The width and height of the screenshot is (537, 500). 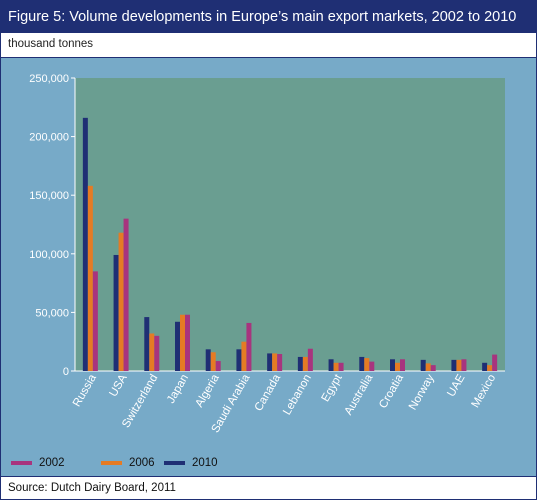 What do you see at coordinates (332, 388) in the screenshot?
I see `x-tick-label-egypt: Egypt` at bounding box center [332, 388].